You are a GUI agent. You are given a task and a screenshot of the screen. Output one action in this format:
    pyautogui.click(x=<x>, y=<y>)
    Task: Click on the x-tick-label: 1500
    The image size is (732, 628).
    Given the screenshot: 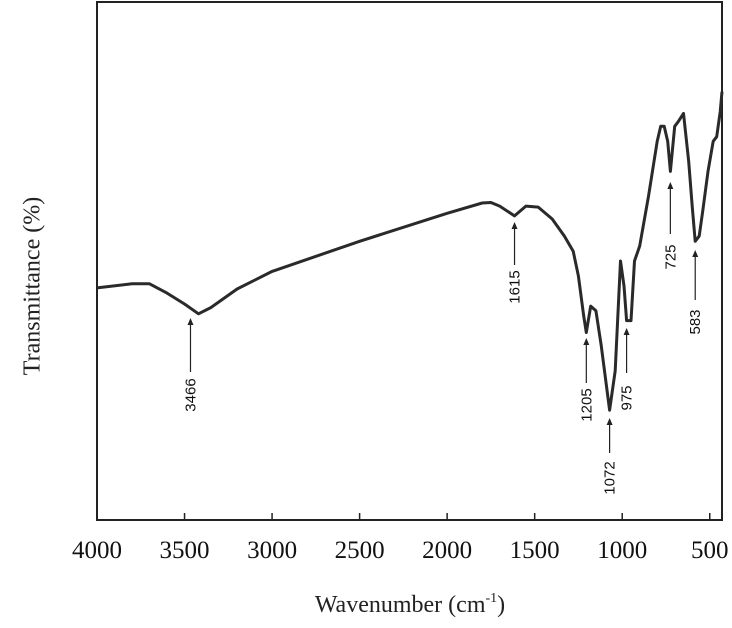 What is the action you would take?
    pyautogui.click(x=535, y=550)
    